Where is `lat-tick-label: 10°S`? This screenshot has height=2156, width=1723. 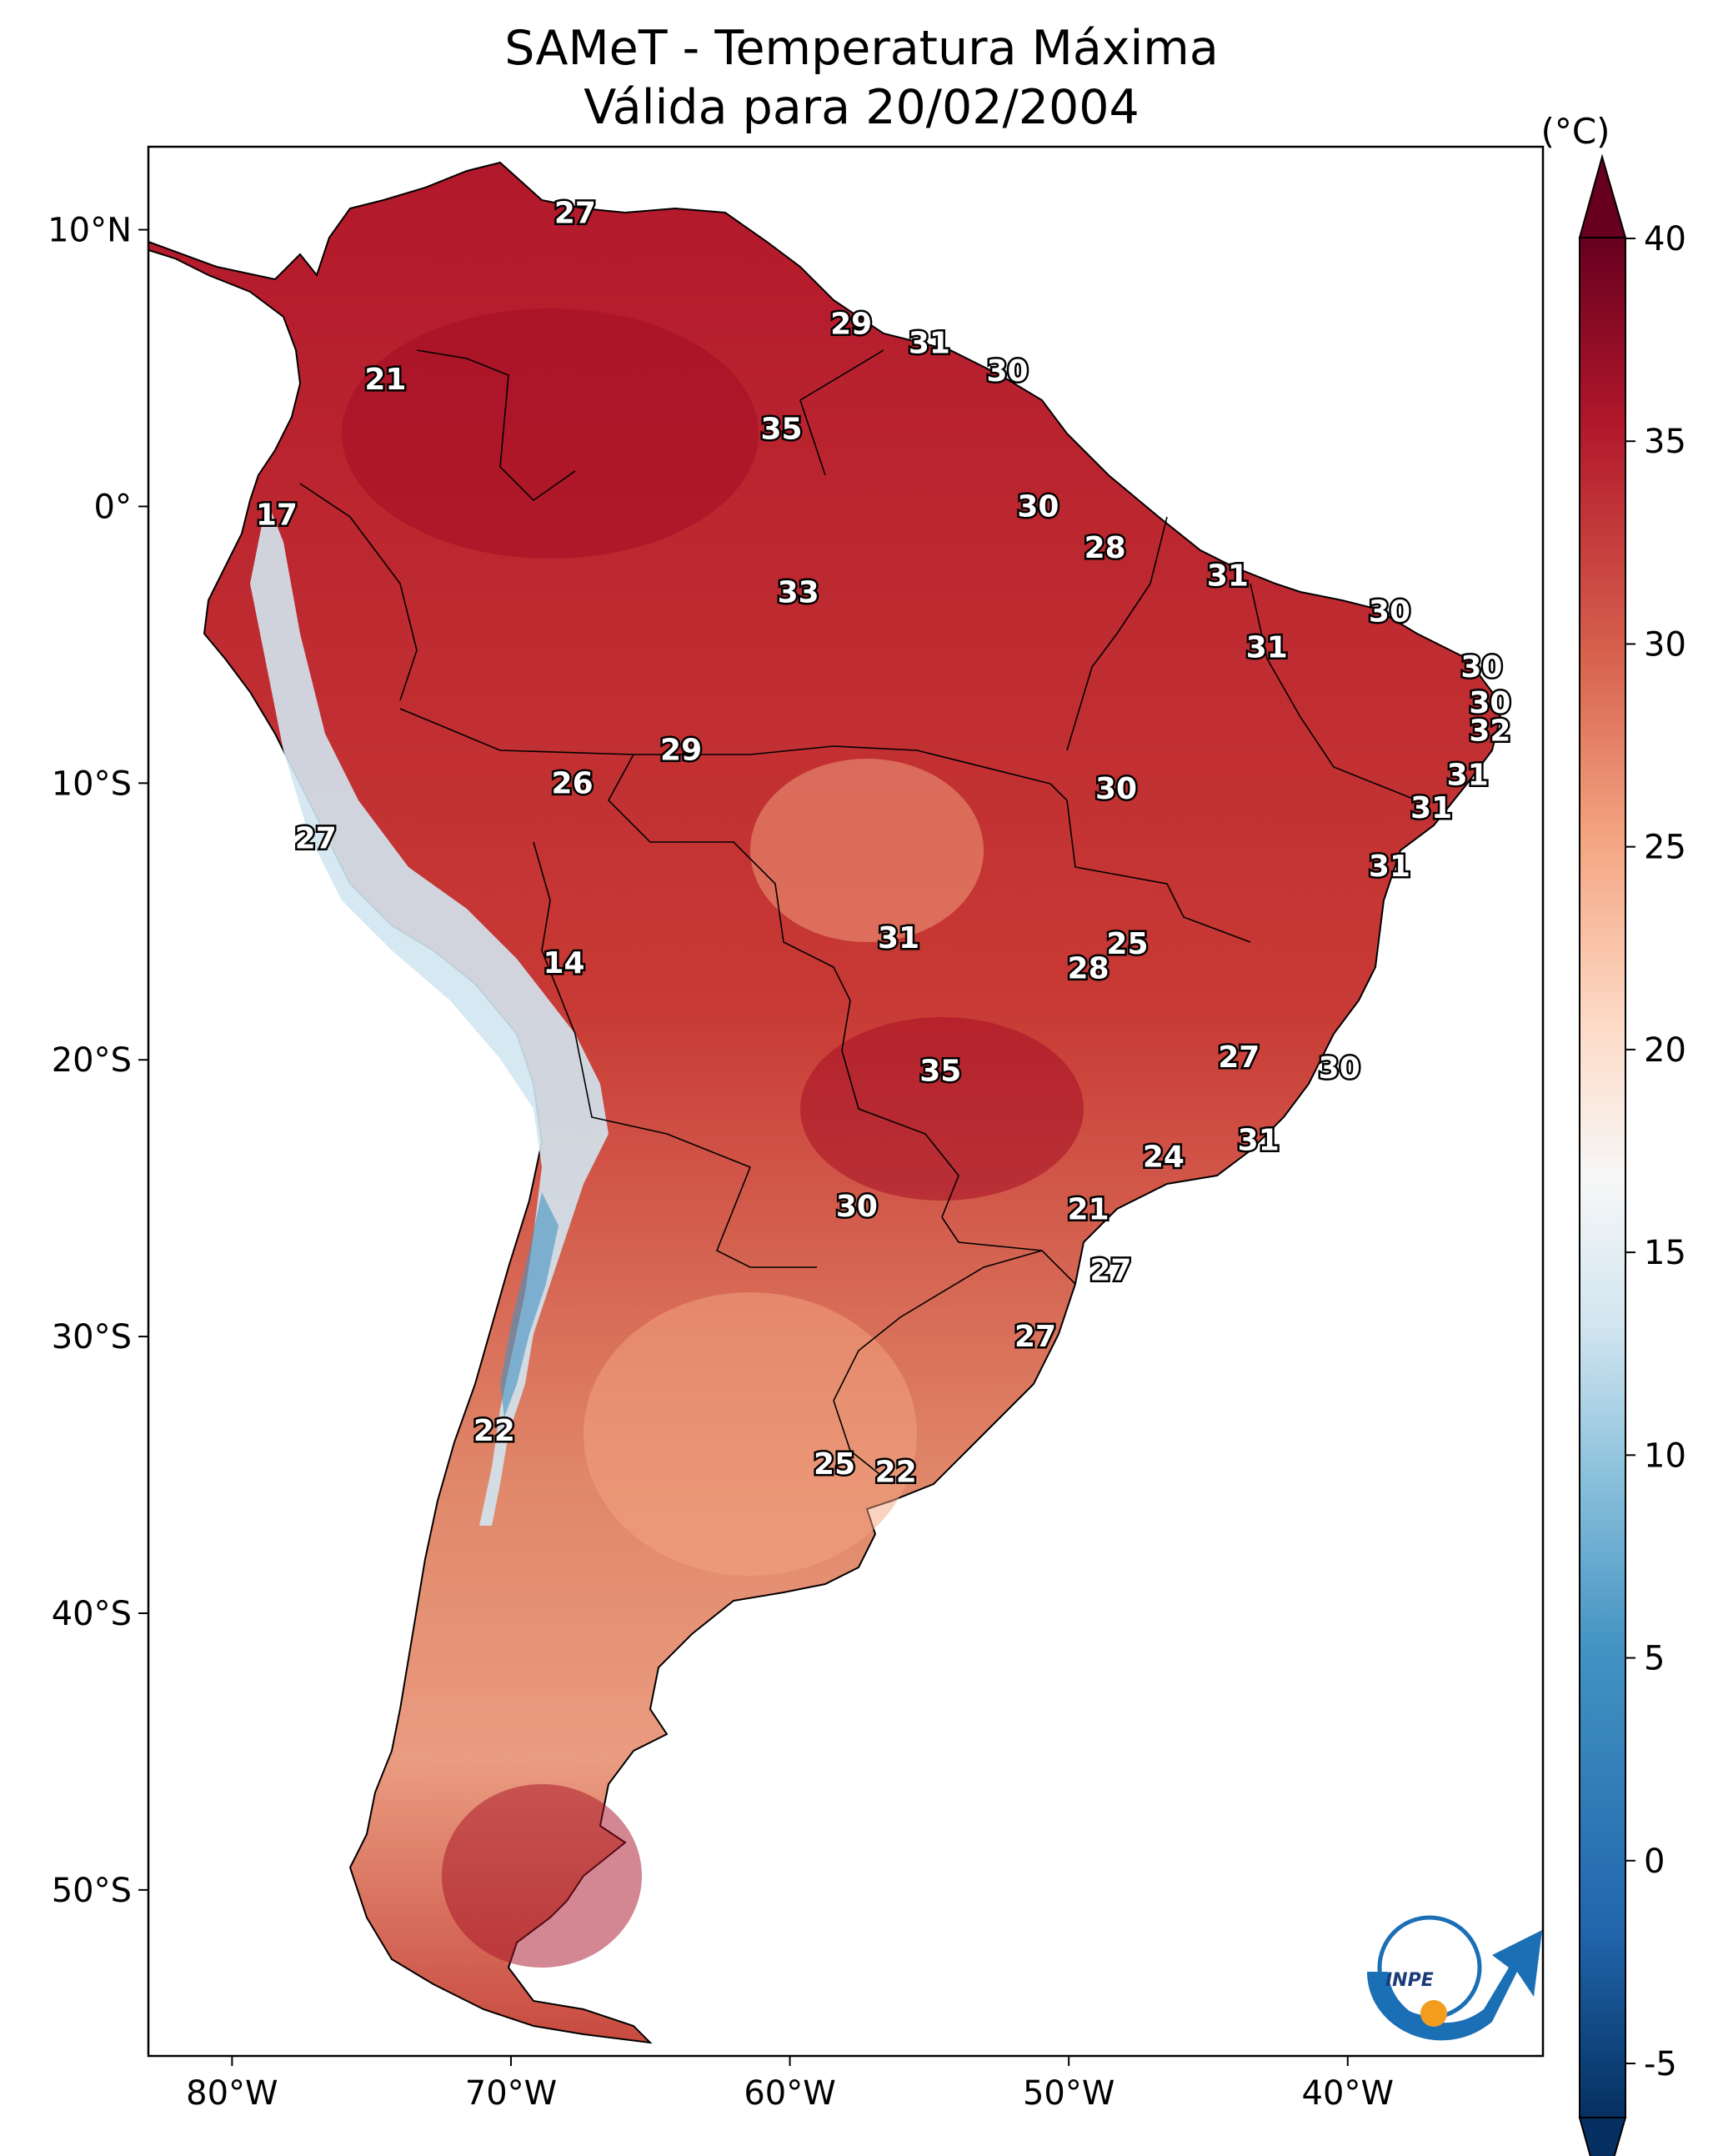 lat-tick-label: 10°S is located at coordinates (92, 784).